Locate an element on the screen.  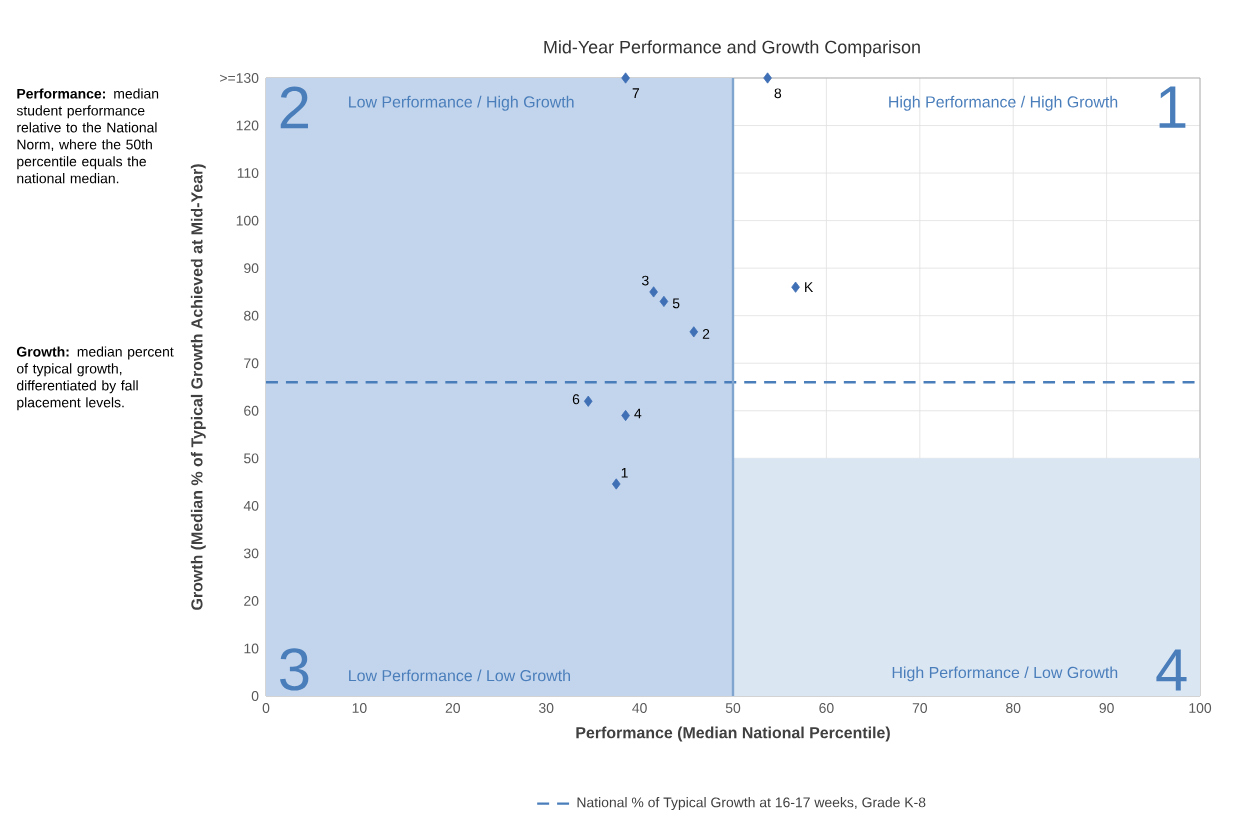
annotation: 4 is located at coordinates (1171, 670).